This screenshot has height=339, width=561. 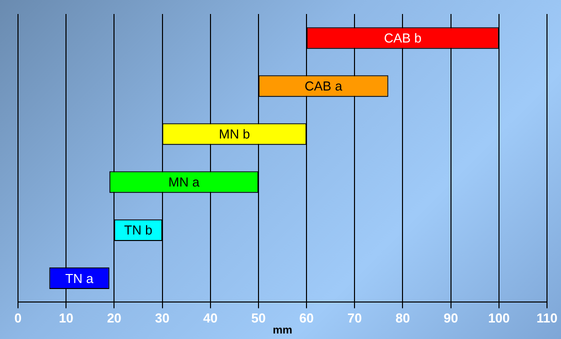 What do you see at coordinates (547, 318) in the screenshot?
I see `x-tick-label: 110` at bounding box center [547, 318].